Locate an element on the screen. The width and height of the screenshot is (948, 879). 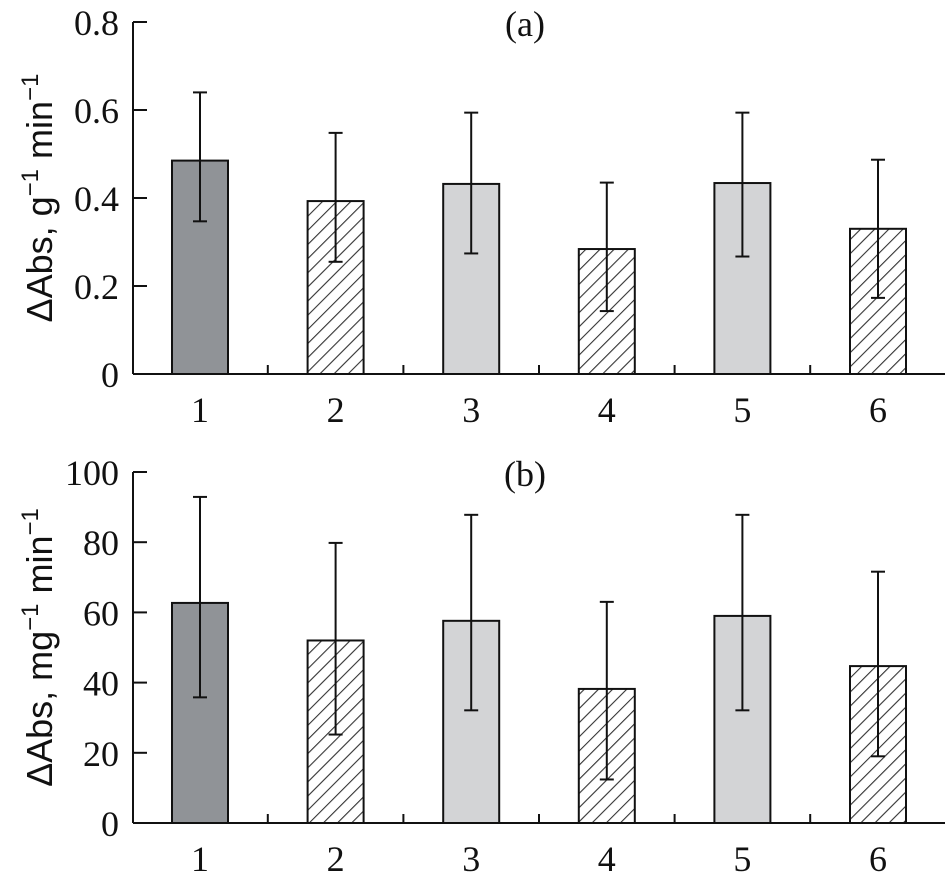
y-axis-label: ΔAbs, g−1 min−1 is located at coordinates (38, 198).